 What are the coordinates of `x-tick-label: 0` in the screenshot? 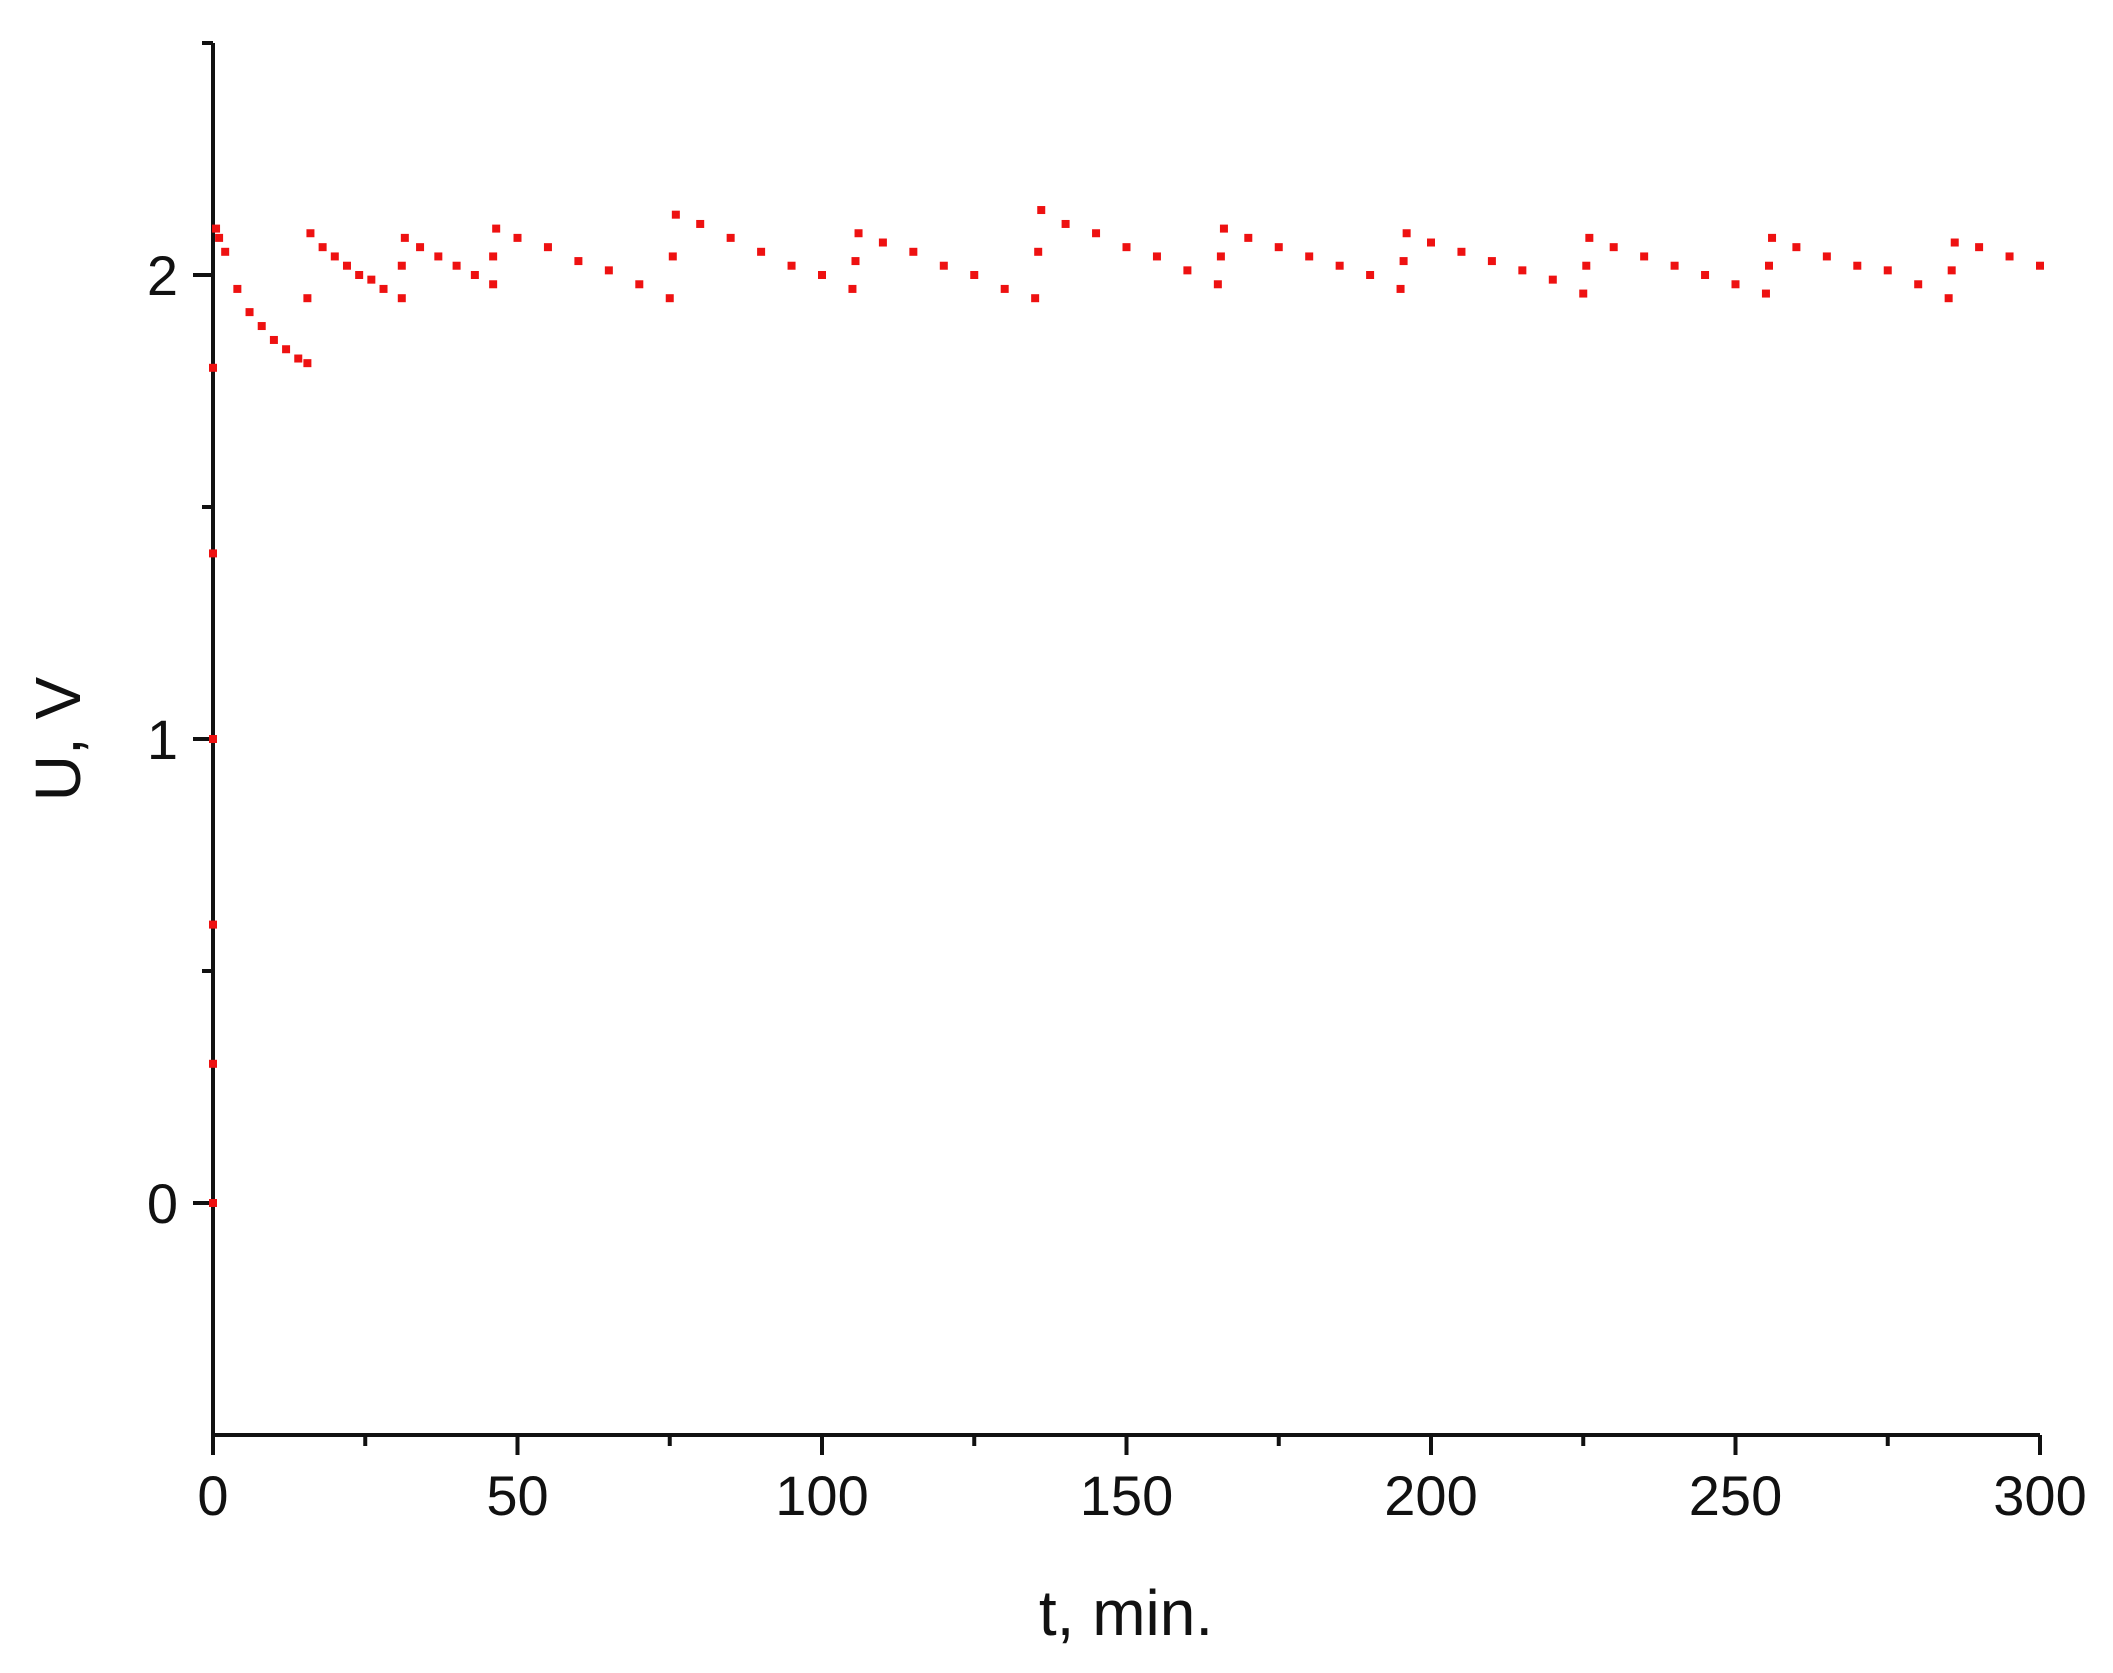 It's located at (212, 1495).